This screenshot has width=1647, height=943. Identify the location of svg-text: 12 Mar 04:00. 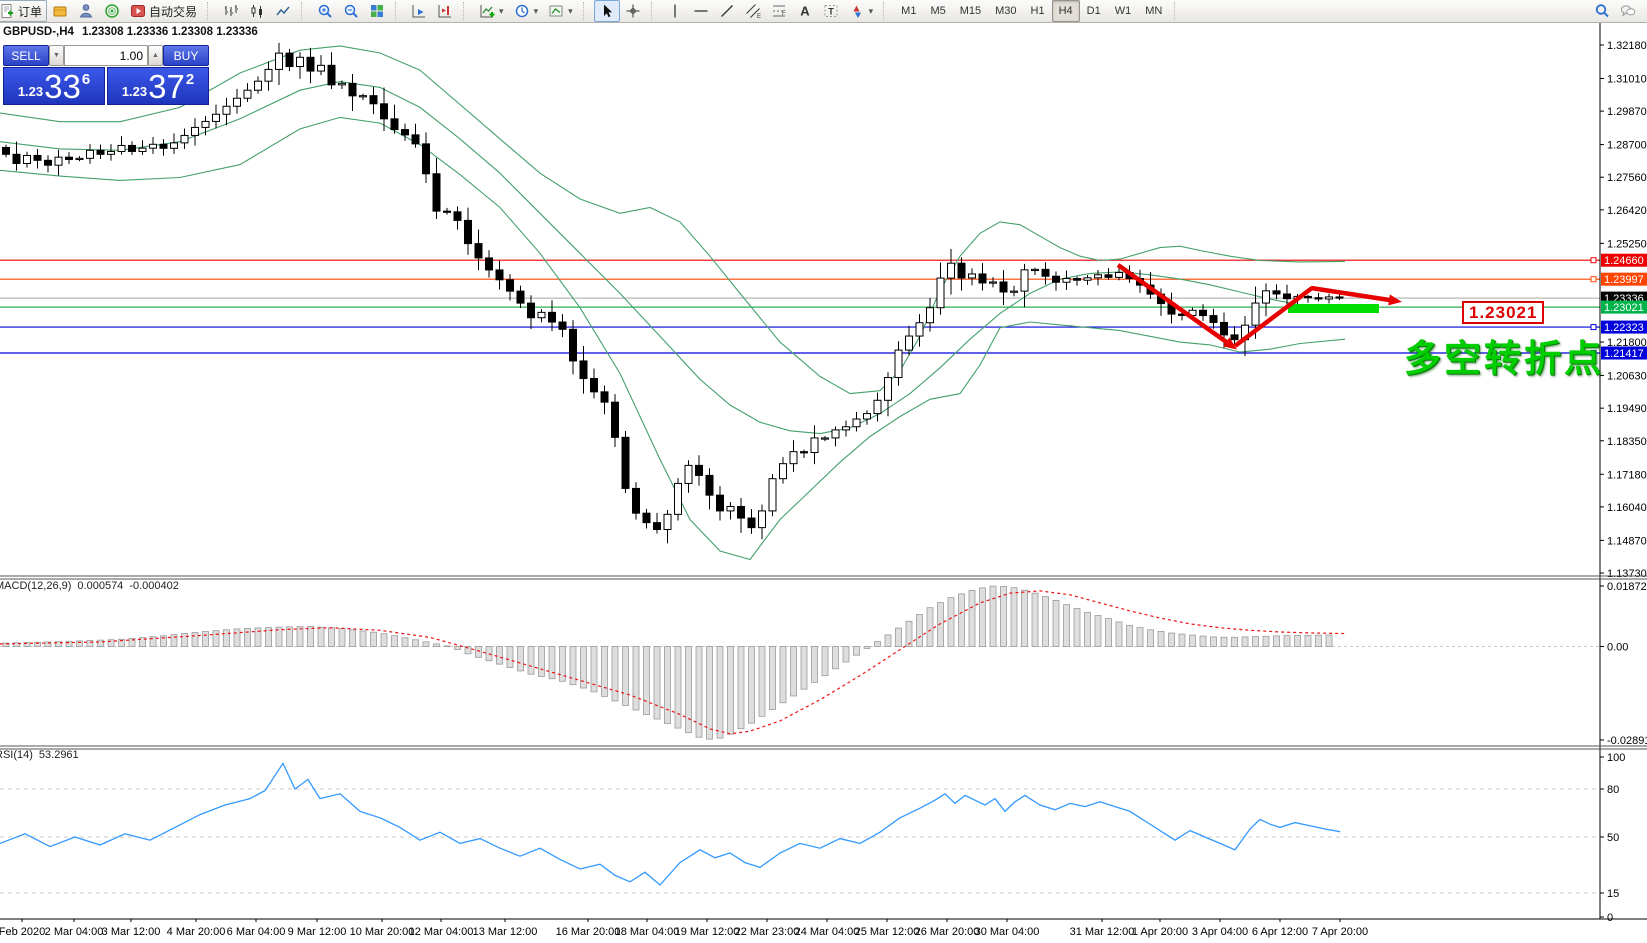
(441, 932).